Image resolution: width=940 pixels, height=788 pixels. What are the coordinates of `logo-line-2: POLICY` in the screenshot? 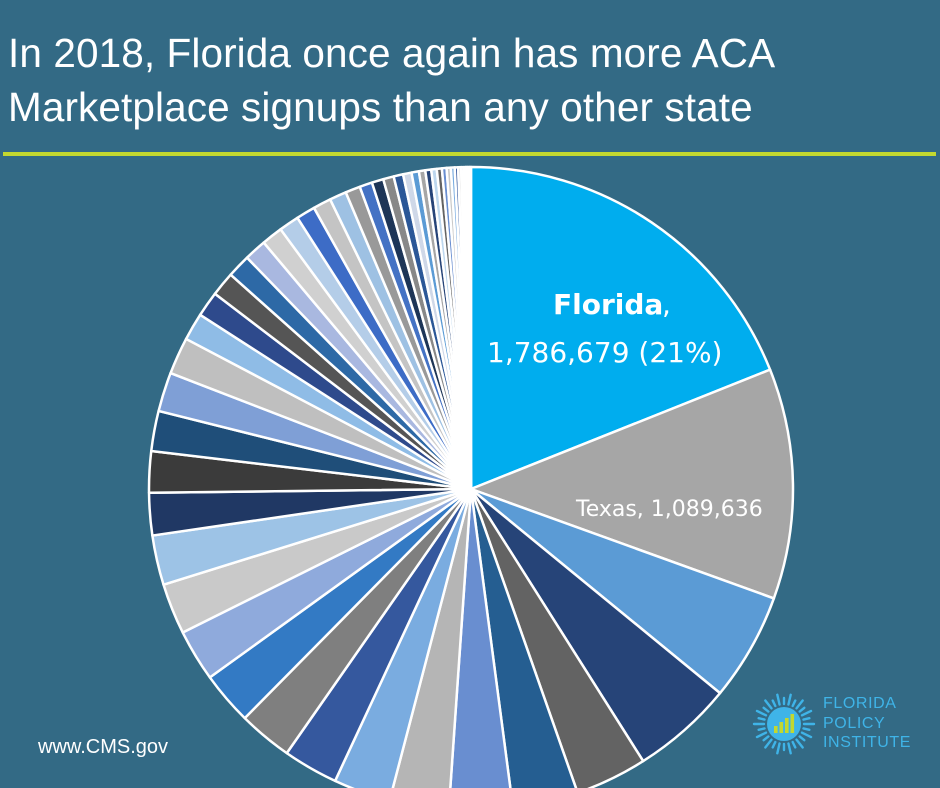 It's located at (854, 723).